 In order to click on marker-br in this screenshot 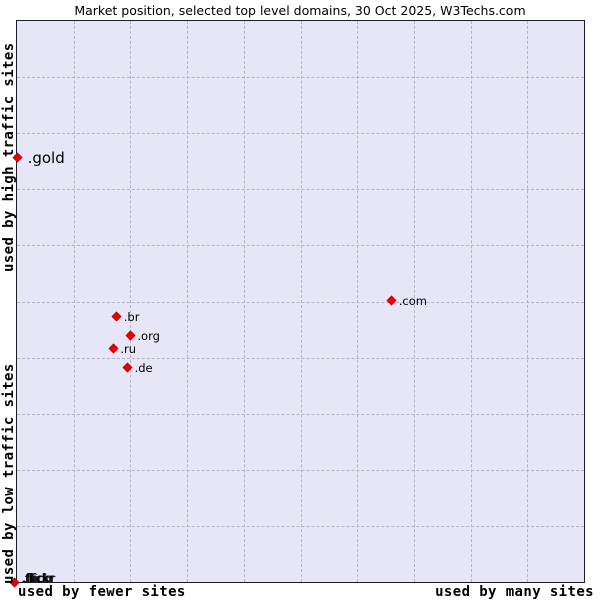, I will do `click(116, 316)`.